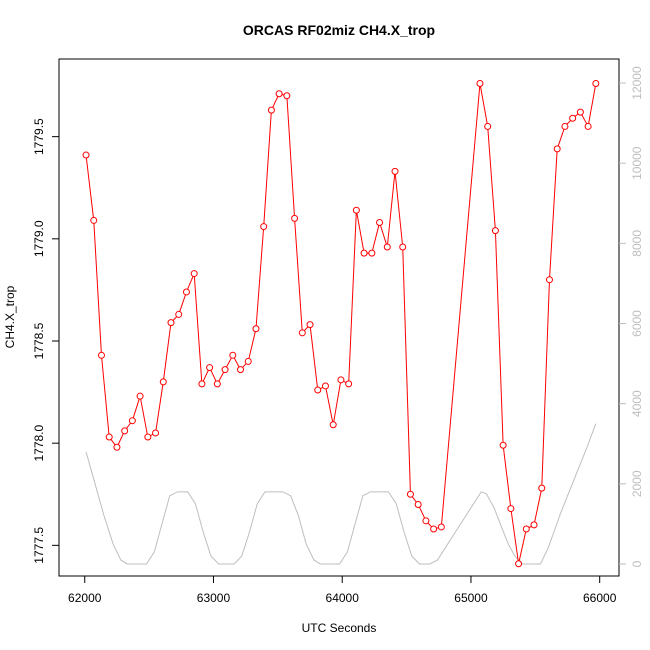  I want to click on y-axis-left: 1777.5 1778.0 1778.5 1779.0 1779.5, so click(45, 341).